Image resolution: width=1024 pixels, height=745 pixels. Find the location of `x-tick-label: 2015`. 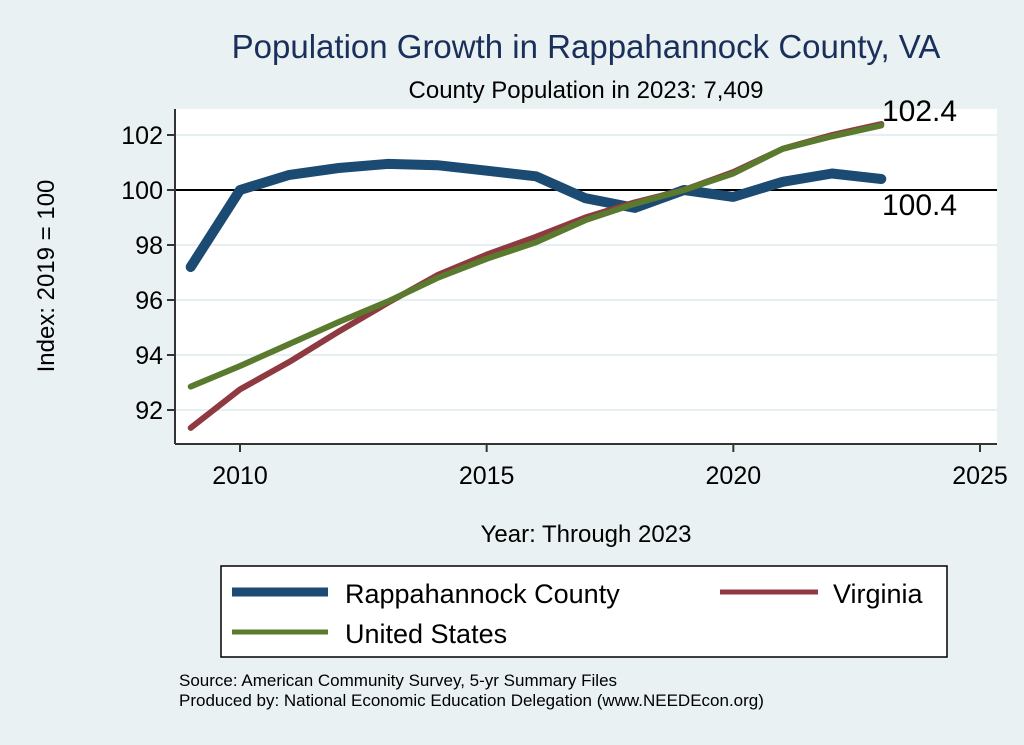

x-tick-label: 2015 is located at coordinates (487, 476).